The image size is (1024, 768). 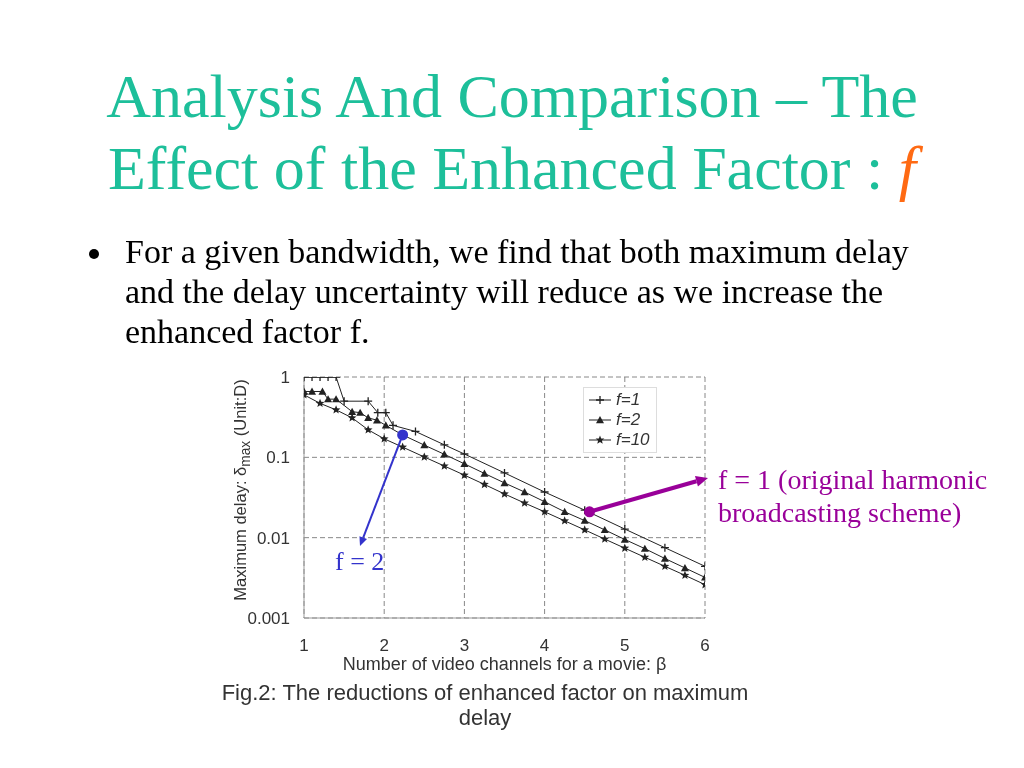 What do you see at coordinates (273, 538) in the screenshot?
I see `y-tick-label: 0.01` at bounding box center [273, 538].